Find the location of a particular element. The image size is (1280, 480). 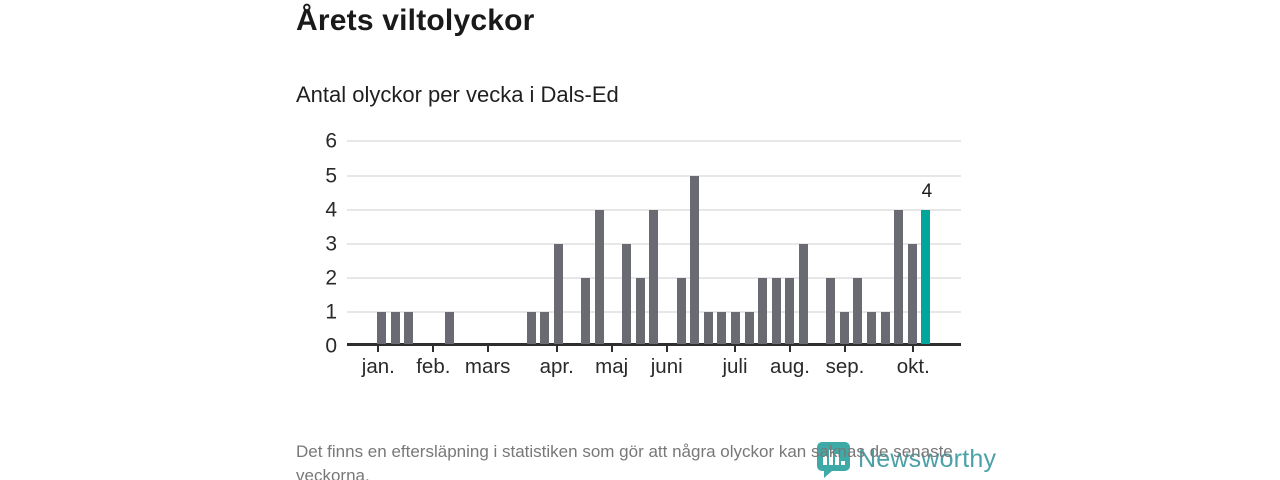

y-tick-label: 6 is located at coordinates (331, 141).